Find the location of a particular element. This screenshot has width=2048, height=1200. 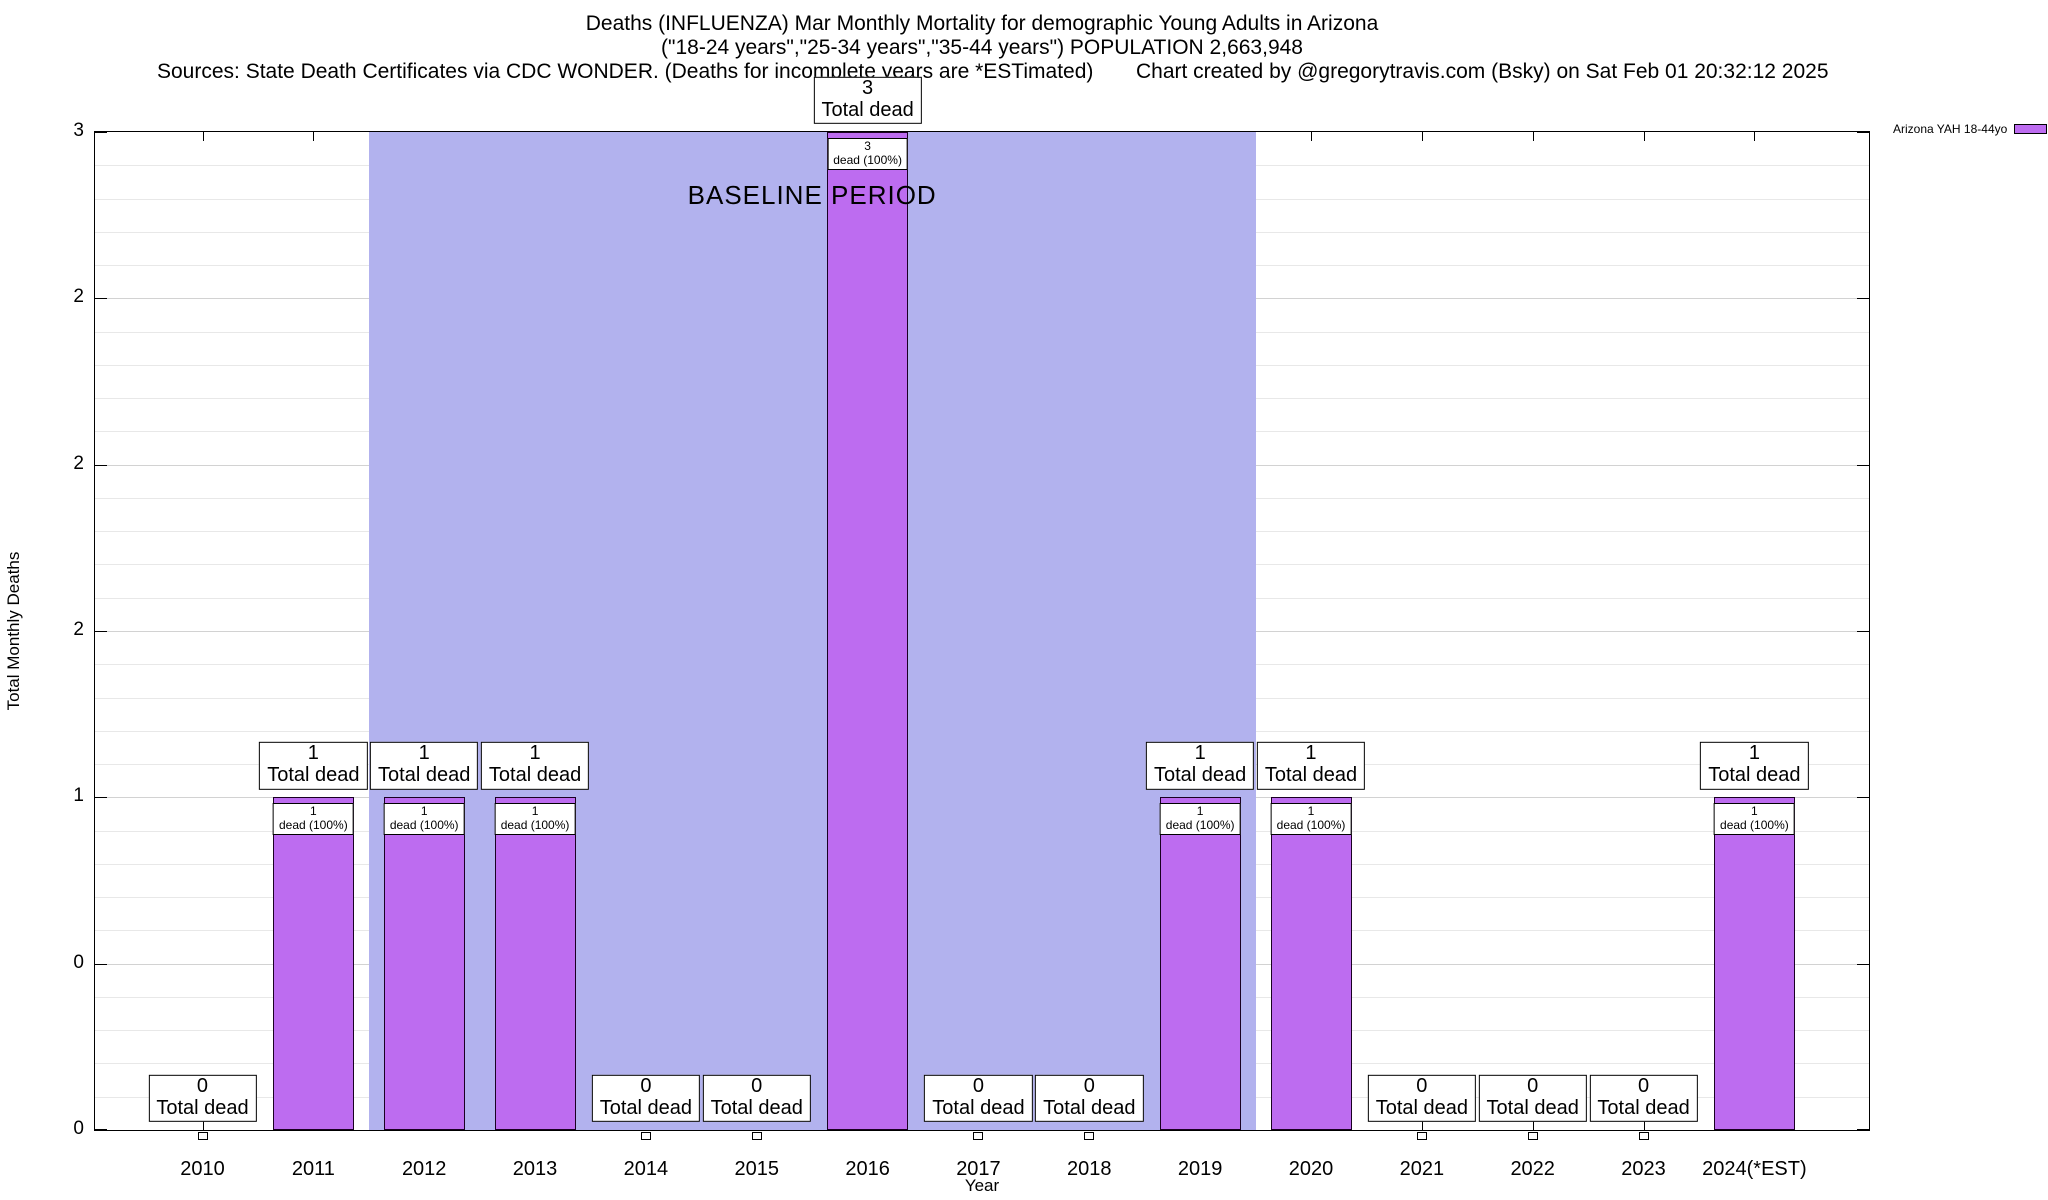

total-dead-label-2020: 1 Total dead is located at coordinates (1311, 766).